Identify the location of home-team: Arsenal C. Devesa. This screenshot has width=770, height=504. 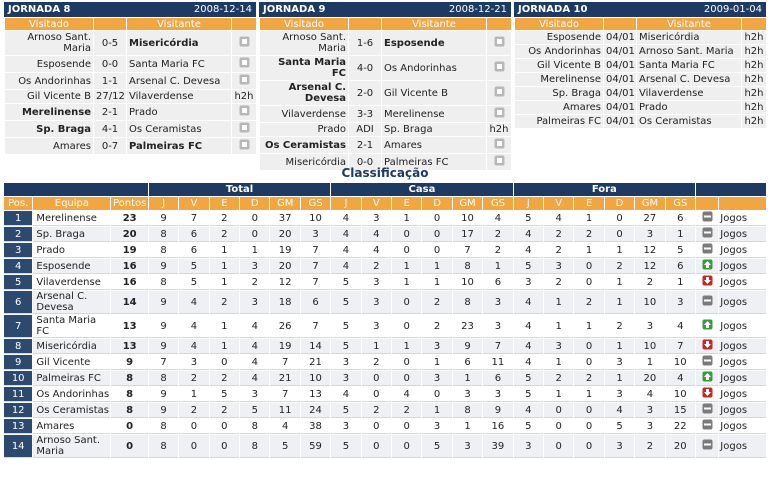
(304, 93).